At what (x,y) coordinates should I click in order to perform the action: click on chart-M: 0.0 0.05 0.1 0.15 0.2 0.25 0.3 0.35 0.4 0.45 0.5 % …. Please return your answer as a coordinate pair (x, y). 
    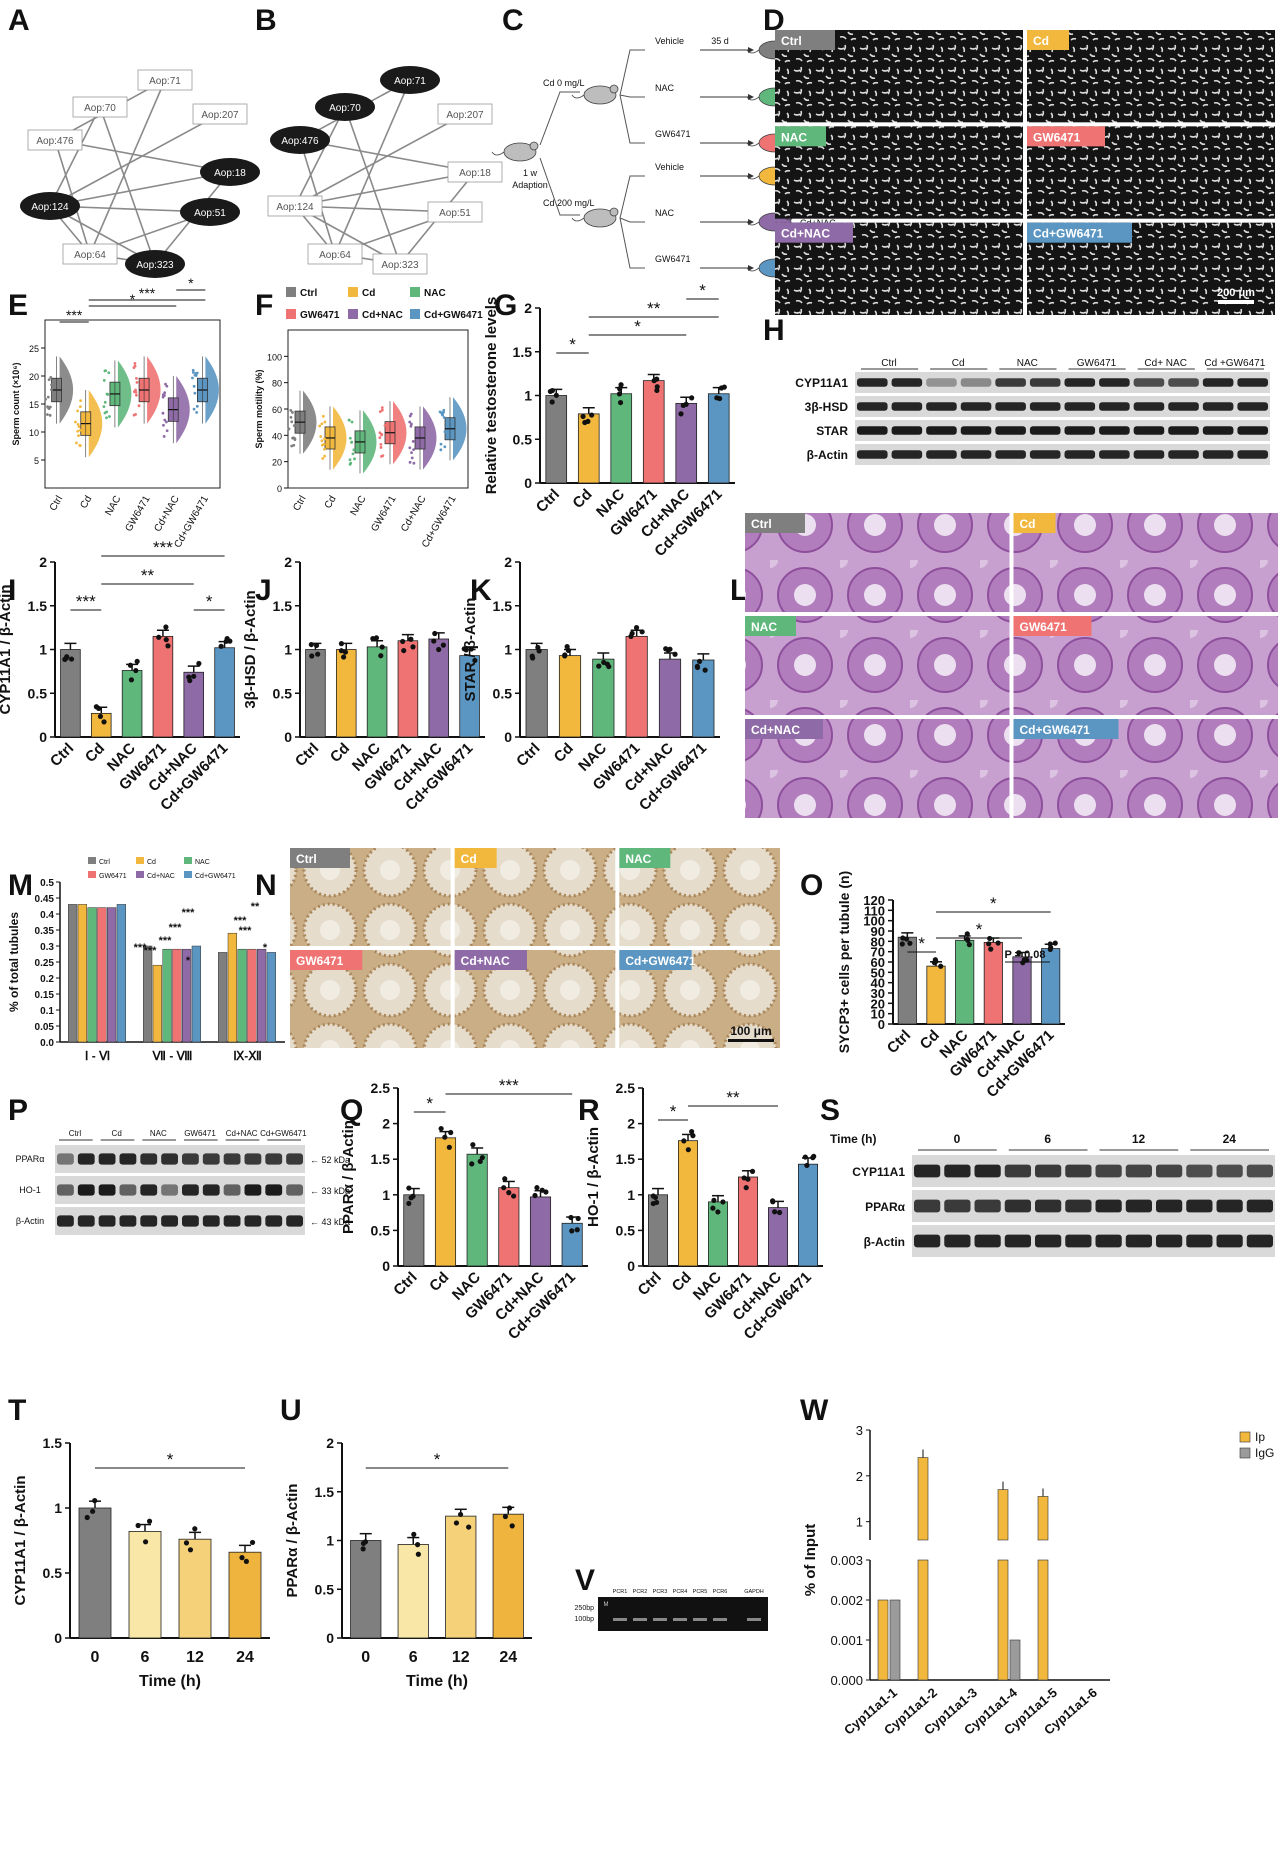
    Looking at the image, I should click on (146, 960).